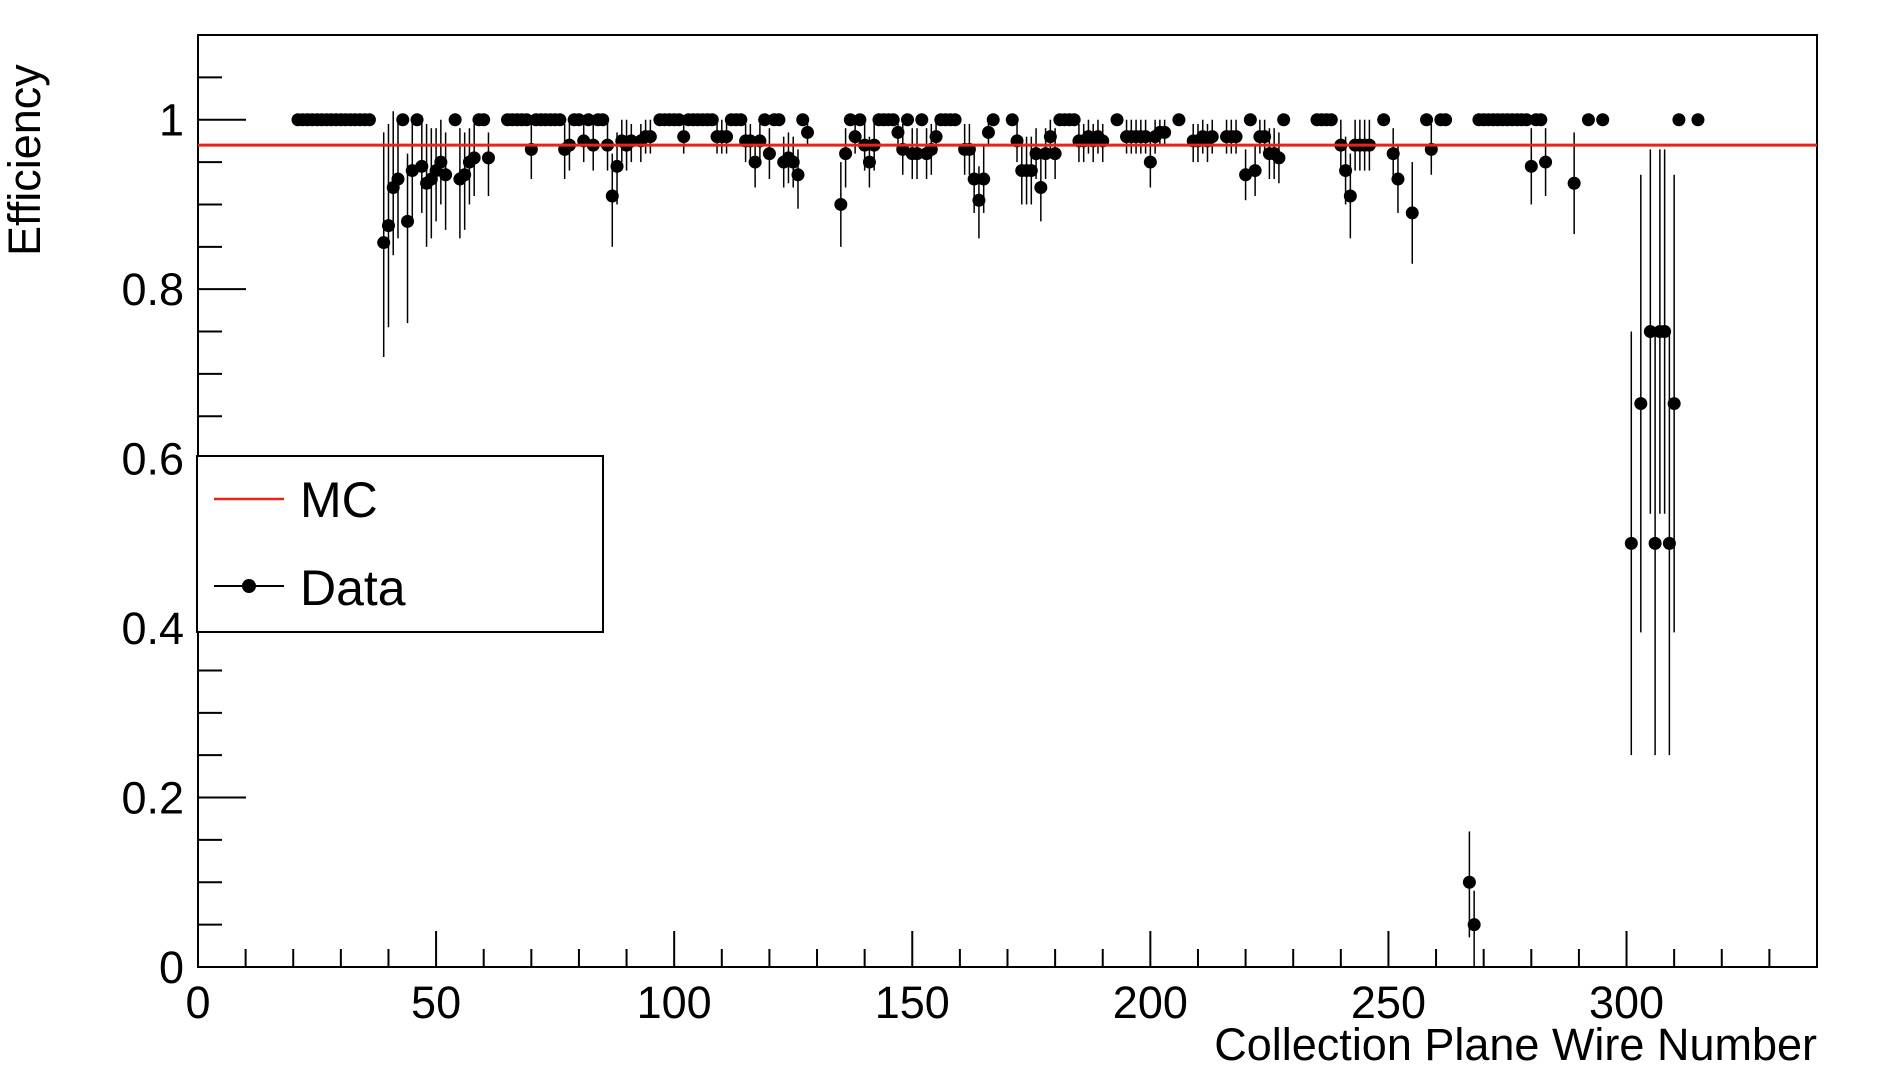 The image size is (1902, 1072). I want to click on x-tick-label: 150, so click(912, 1002).